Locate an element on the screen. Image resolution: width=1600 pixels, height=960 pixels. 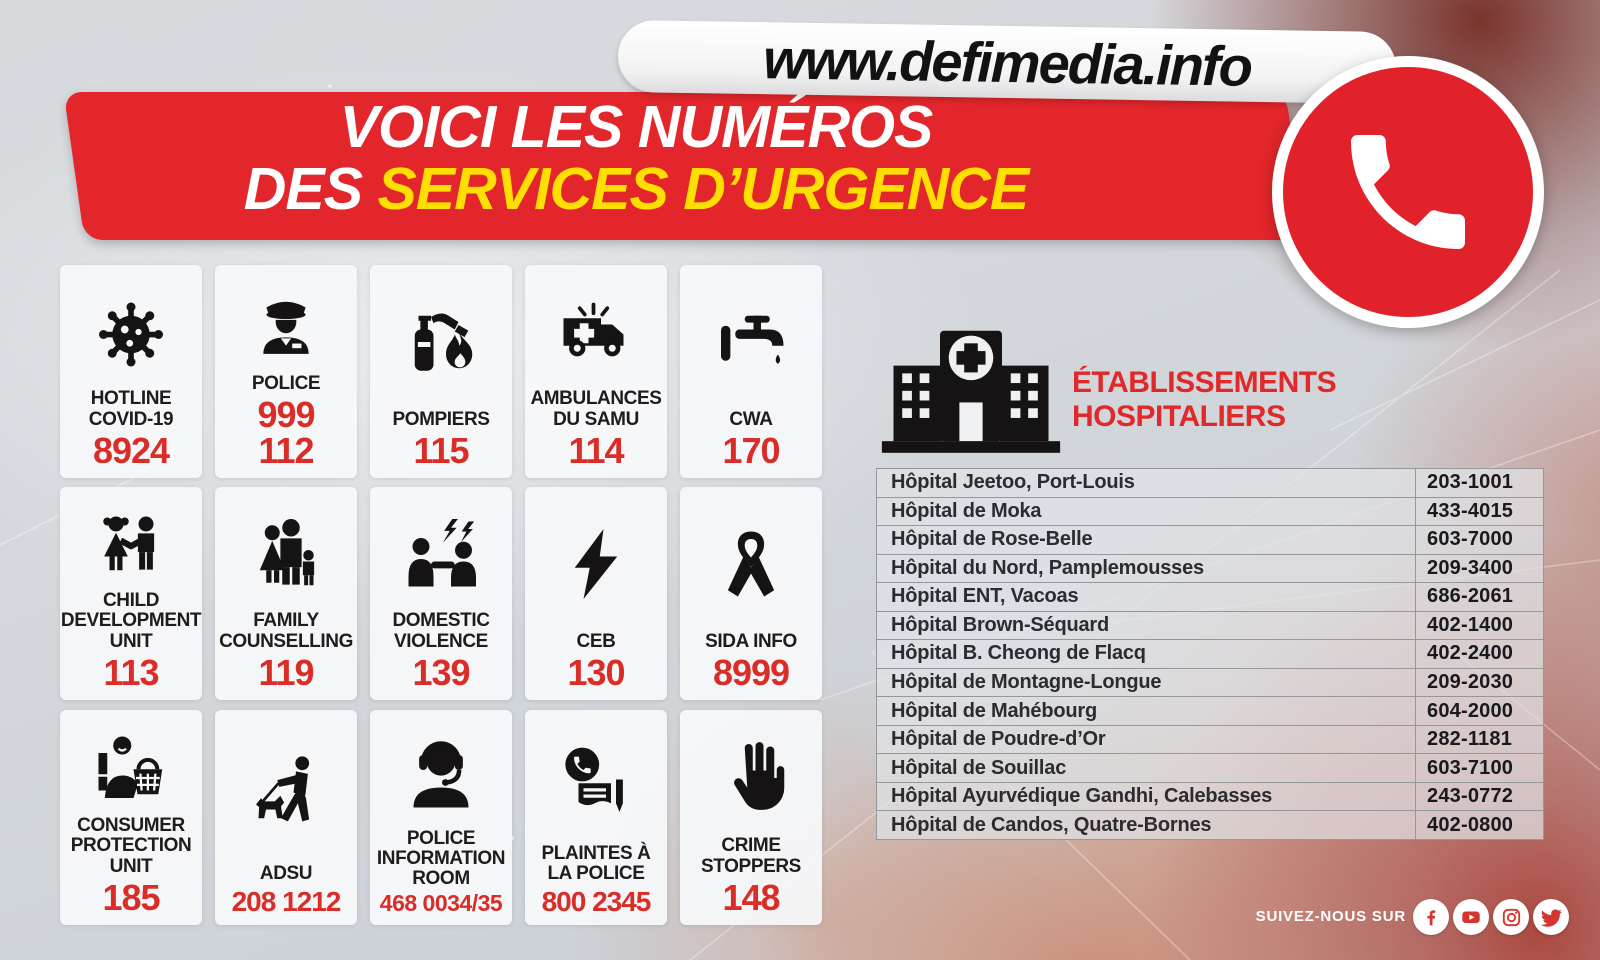
service-number: 130 is located at coordinates (596, 672).